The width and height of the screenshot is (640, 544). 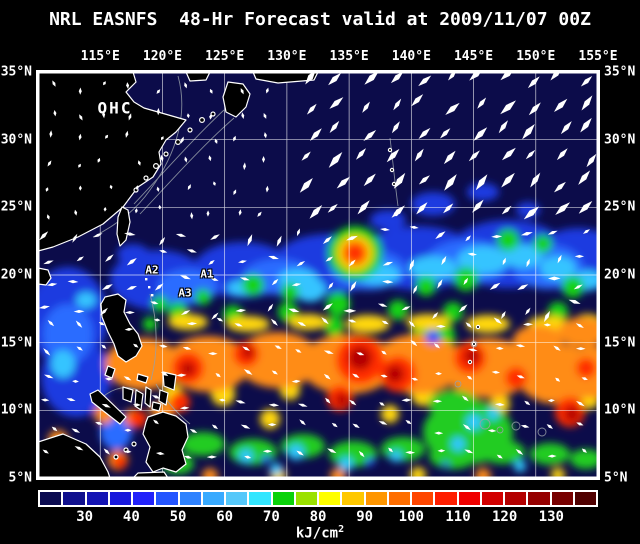 I want to click on colorbar-tick: 40, so click(x=131, y=517).